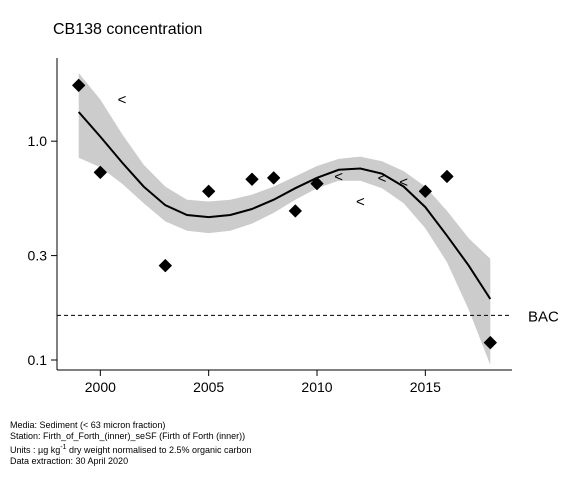  Describe the element at coordinates (38, 256) in the screenshot. I see `y-tick-label: 0.3` at that location.